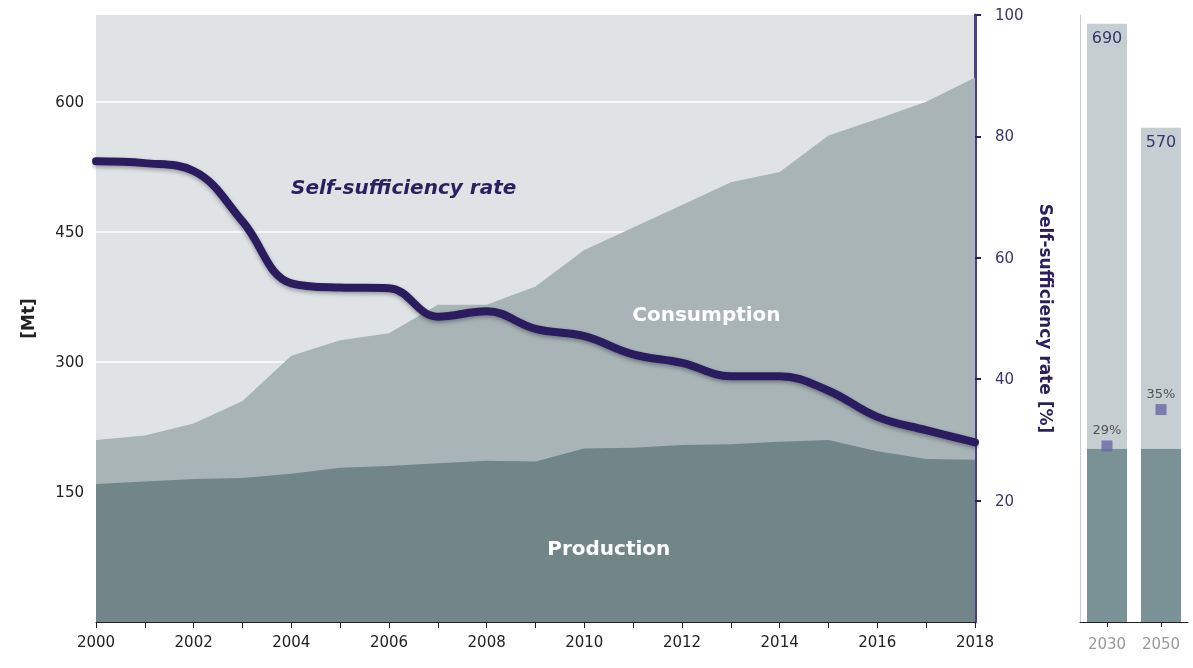 Image resolution: width=1193 pixels, height=668 pixels. What do you see at coordinates (69, 491) in the screenshot?
I see `y-tick-label: 150` at bounding box center [69, 491].